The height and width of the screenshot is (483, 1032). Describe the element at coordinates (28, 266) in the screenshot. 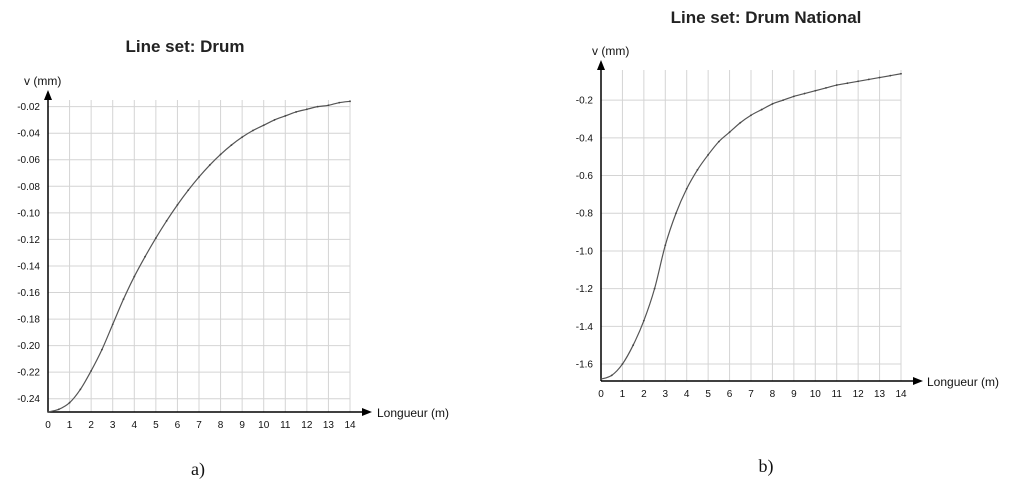

I see `y-tick-label: -0.14` at that location.